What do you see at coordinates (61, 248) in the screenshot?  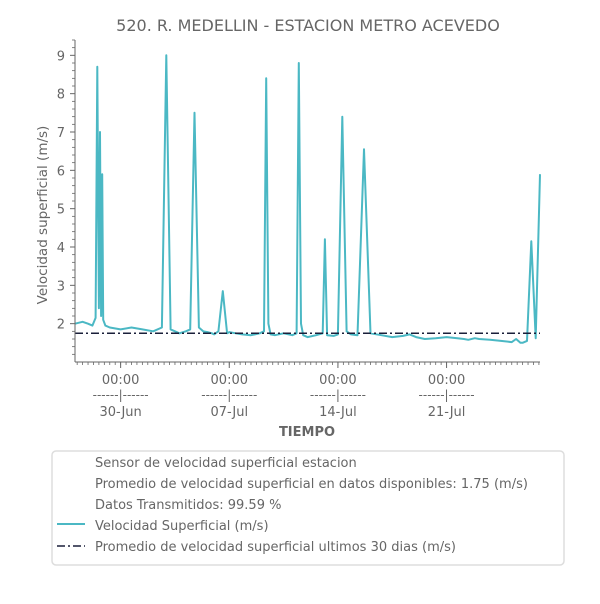 I see `y-tick-label: 4` at bounding box center [61, 248].